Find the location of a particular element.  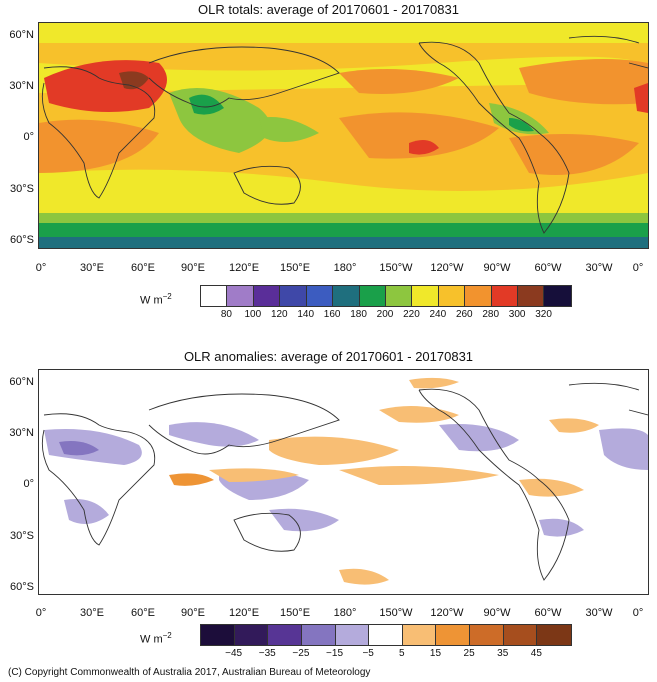

top-colorbar-tick: 240 is located at coordinates (438, 314).